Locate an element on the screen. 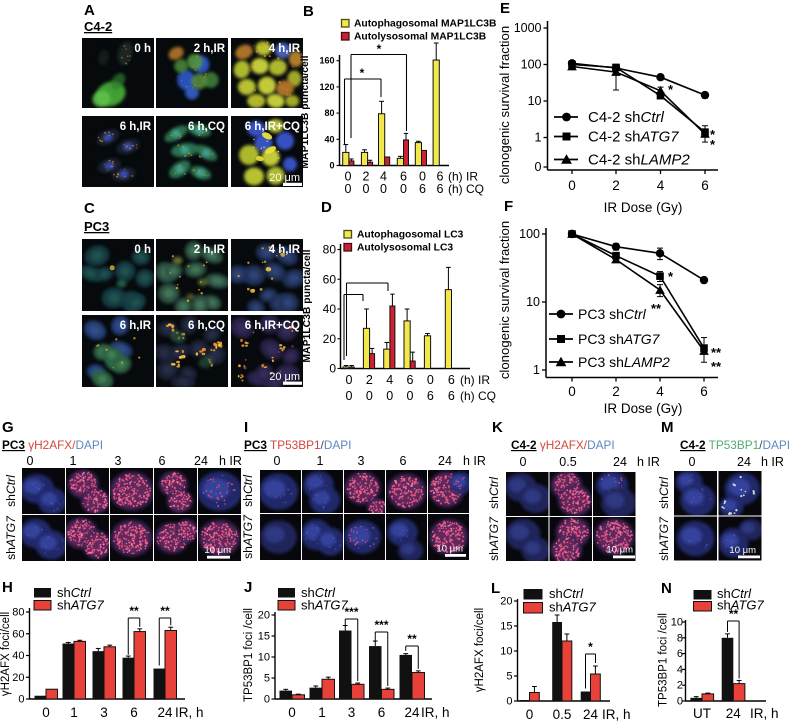  svg-text: C4-2 shLAMP2 is located at coordinates (639, 160).